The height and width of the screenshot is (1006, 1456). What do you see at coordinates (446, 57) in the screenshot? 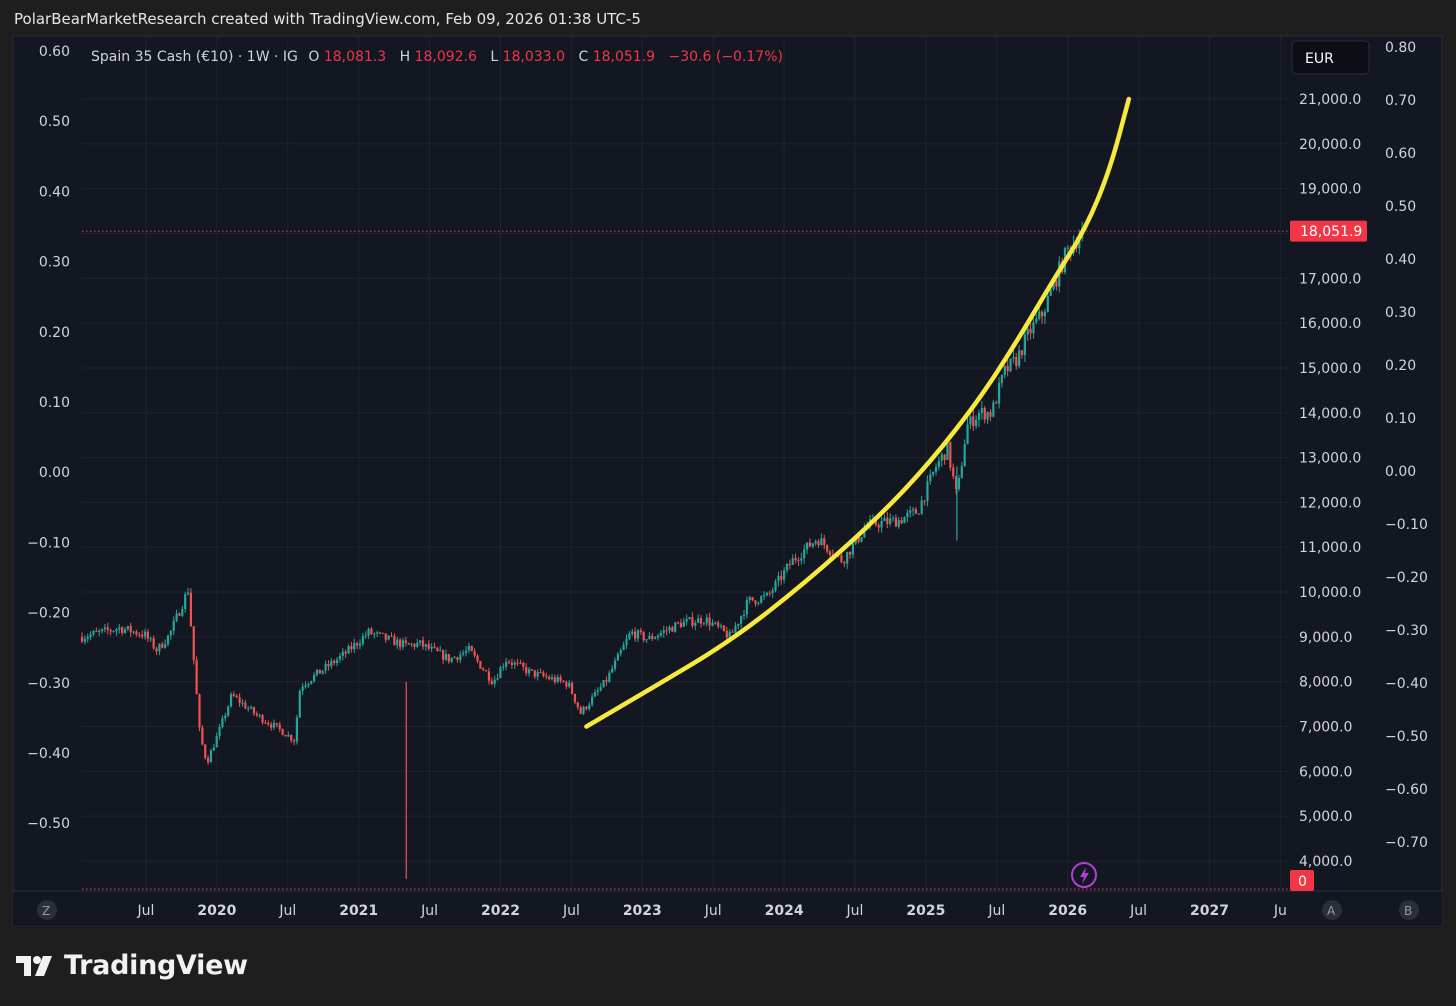
I see `legend-high-value: 18,092.6` at bounding box center [446, 57].